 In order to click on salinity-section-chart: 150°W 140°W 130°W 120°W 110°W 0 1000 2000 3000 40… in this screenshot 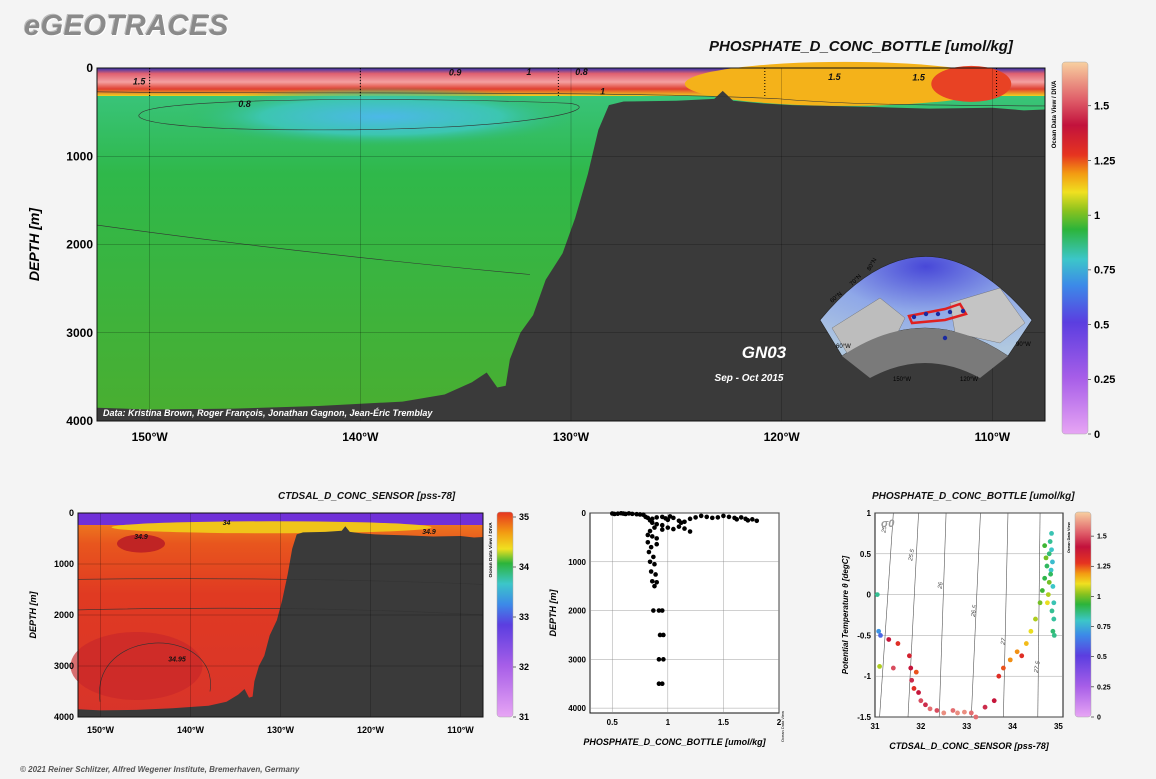, I will do `click(278, 621)`.